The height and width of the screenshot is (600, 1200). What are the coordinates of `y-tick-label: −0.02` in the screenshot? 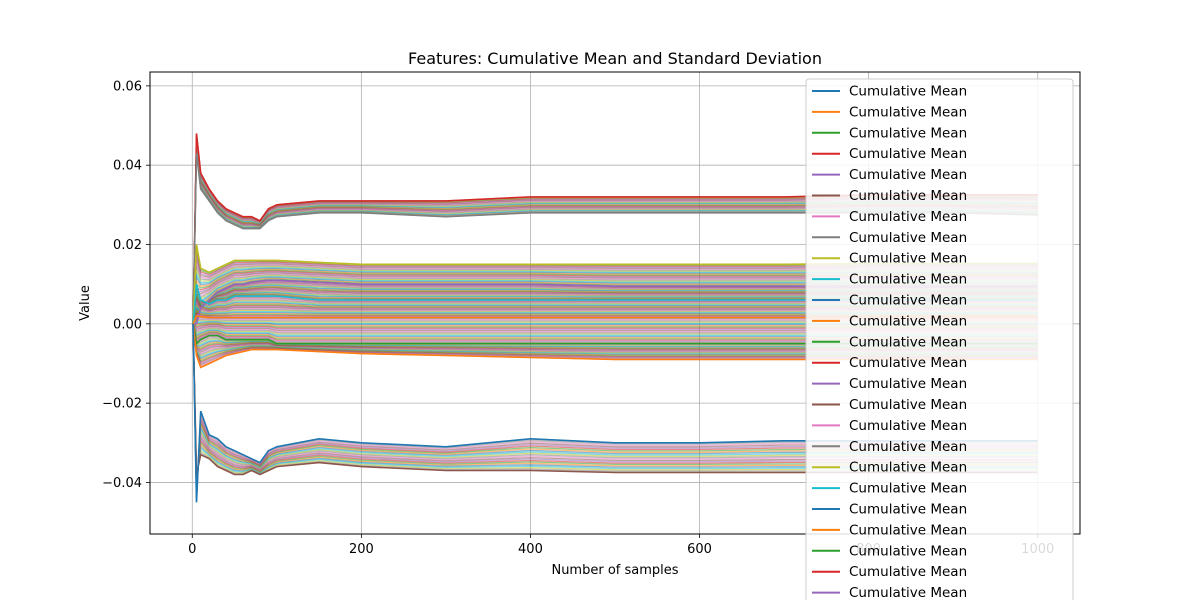 It's located at (122, 404).